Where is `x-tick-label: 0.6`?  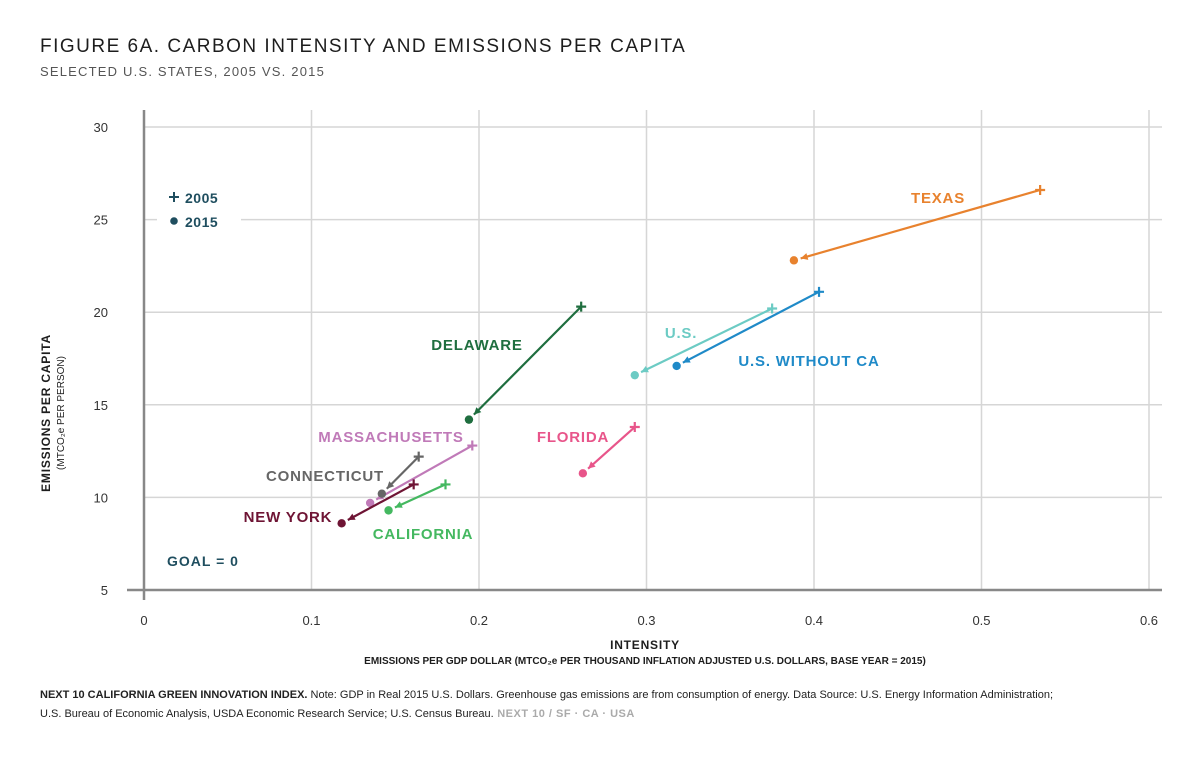 x-tick-label: 0.6 is located at coordinates (1149, 620).